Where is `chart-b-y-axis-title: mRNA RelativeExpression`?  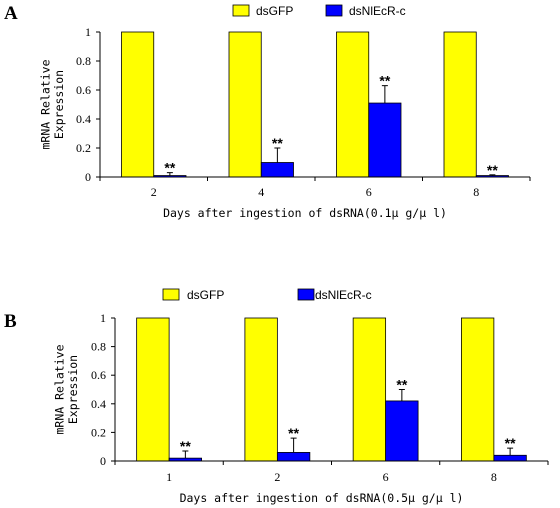
chart-b-y-axis-title: mRNA RelativeExpression is located at coordinates (66, 389).